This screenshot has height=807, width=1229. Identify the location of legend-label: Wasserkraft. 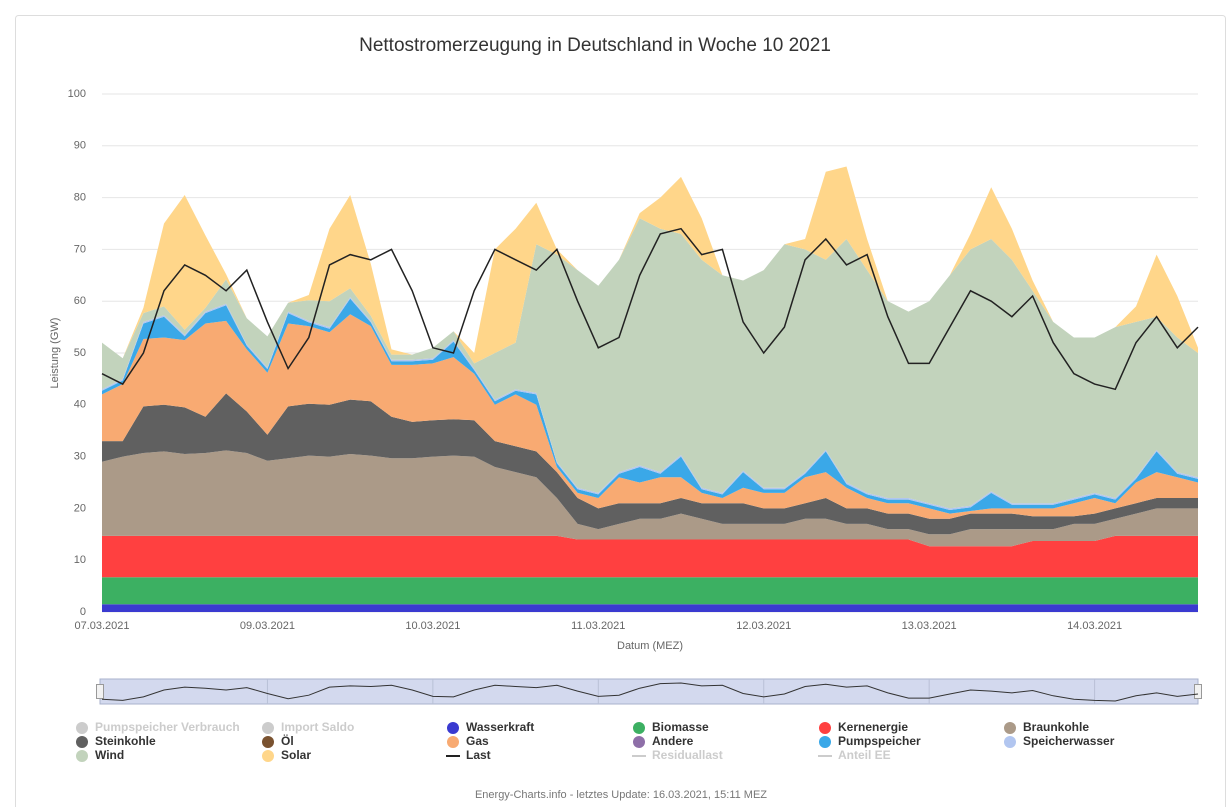
(500, 727).